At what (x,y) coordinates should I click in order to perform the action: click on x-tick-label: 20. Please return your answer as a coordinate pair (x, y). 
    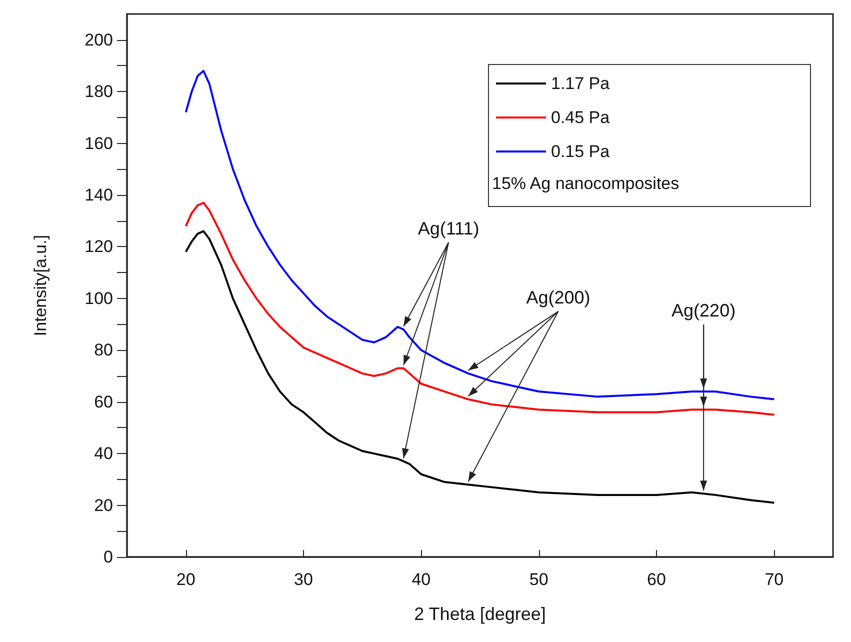
    Looking at the image, I should click on (186, 579).